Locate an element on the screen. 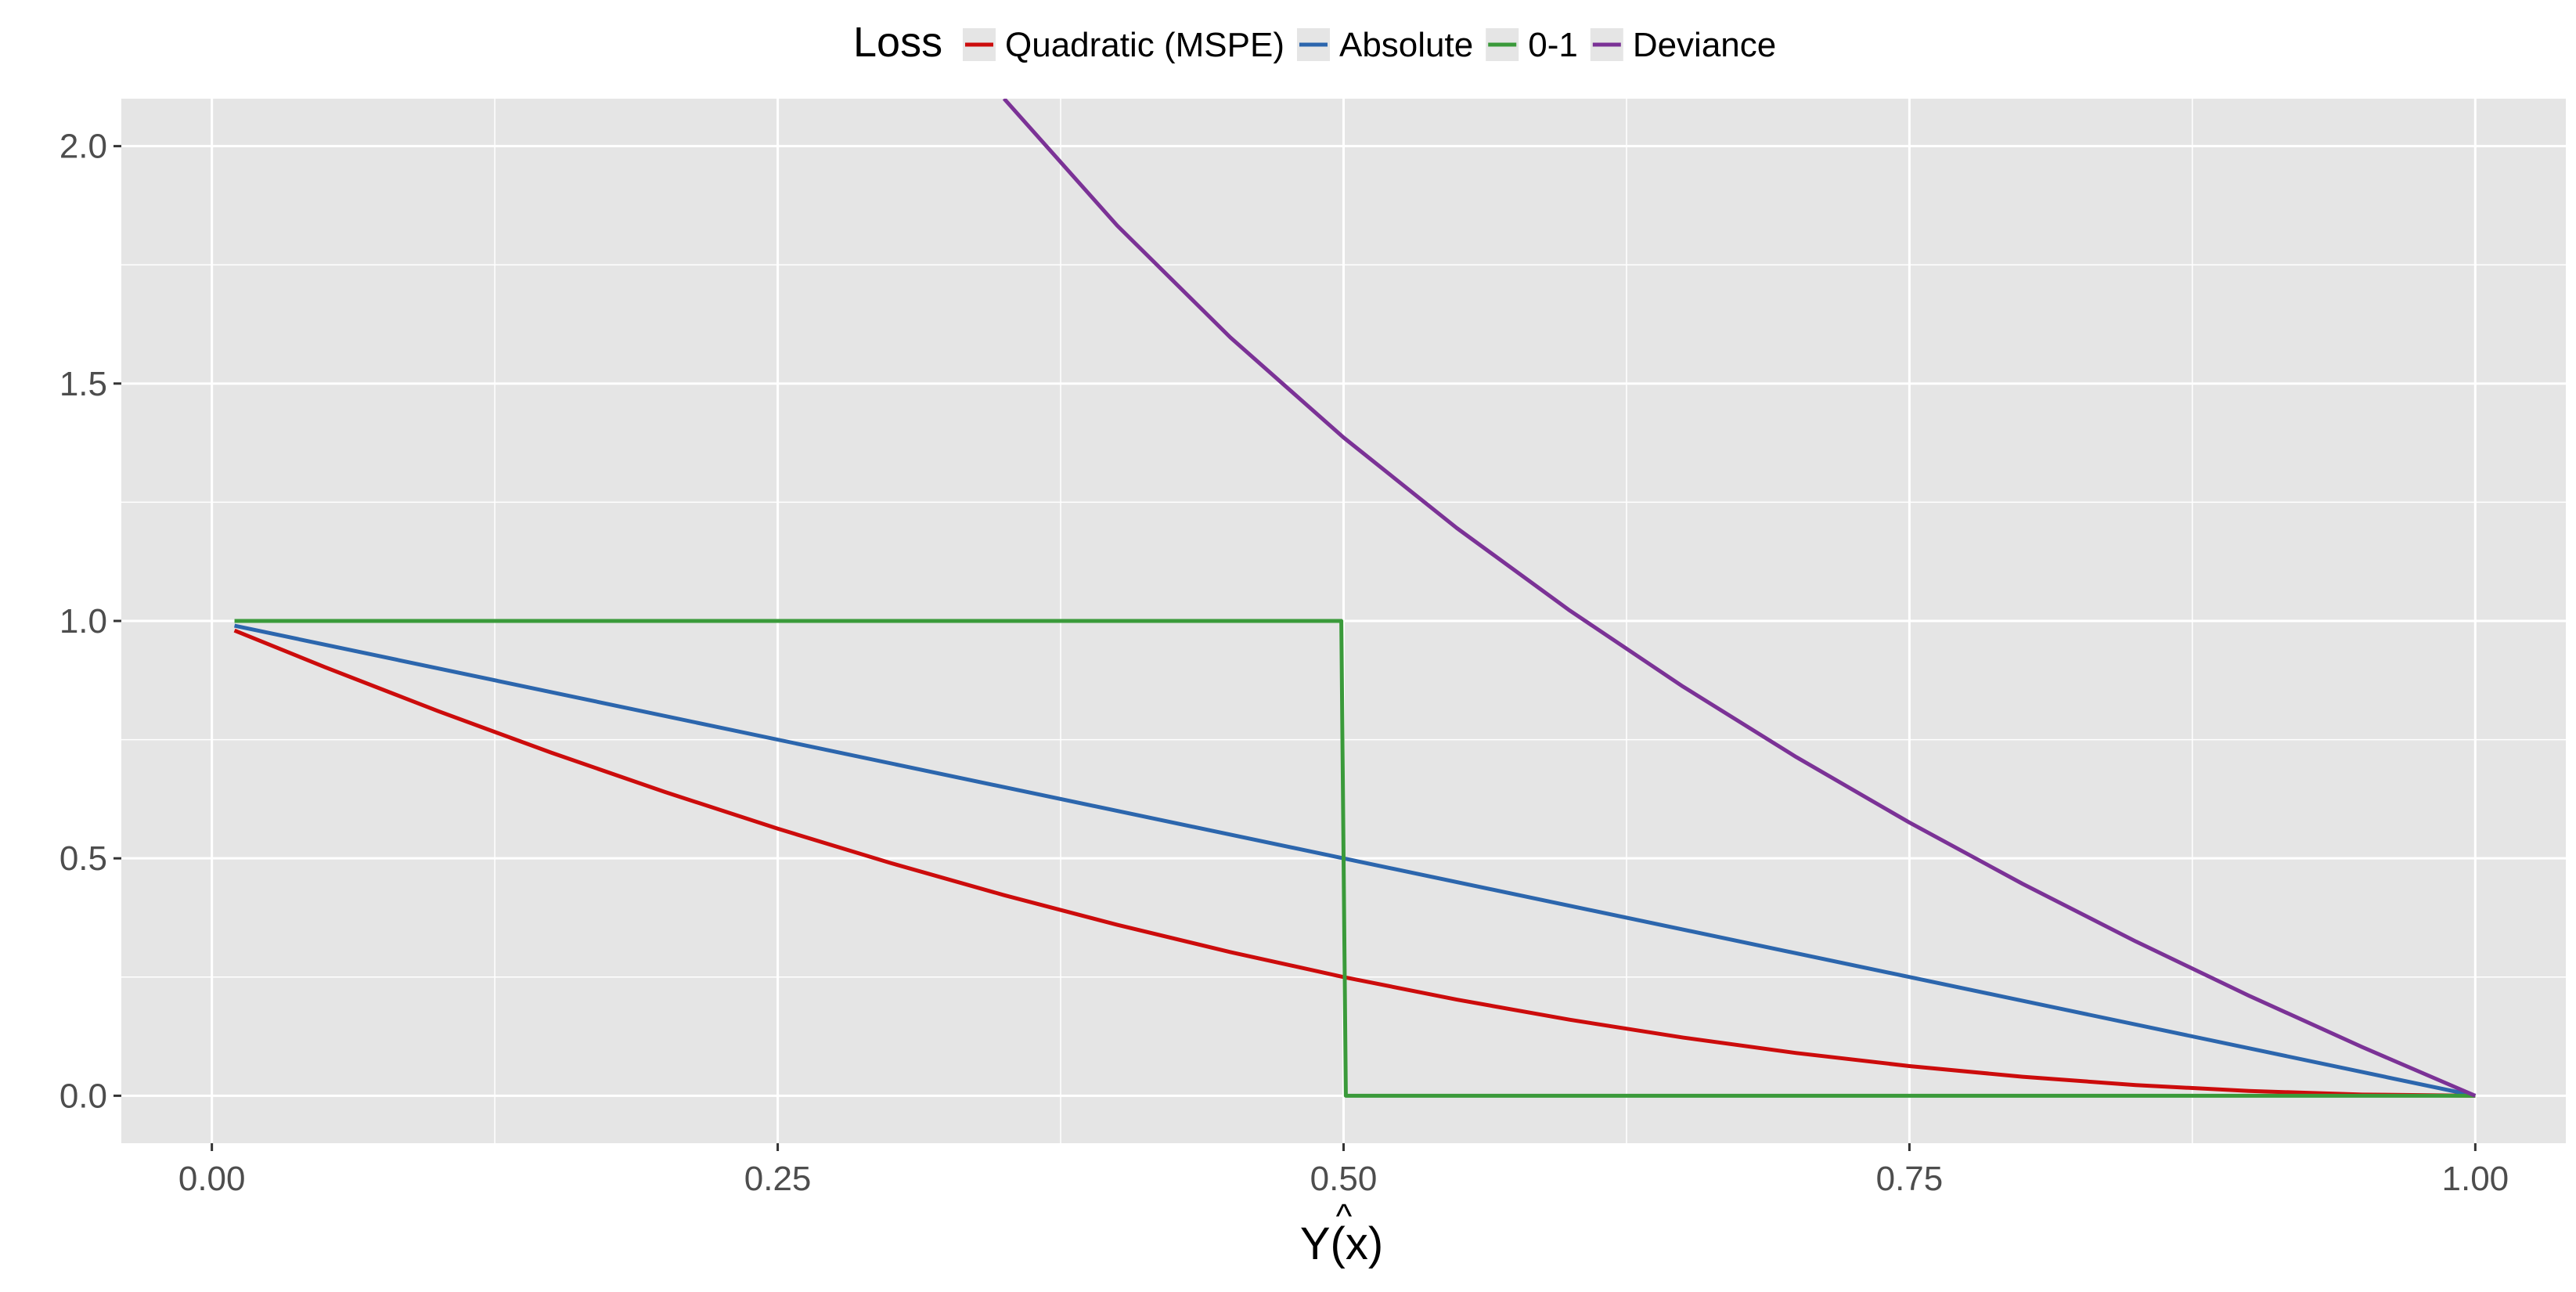  x-tick-label-3: 0.75 is located at coordinates (1910, 1179).